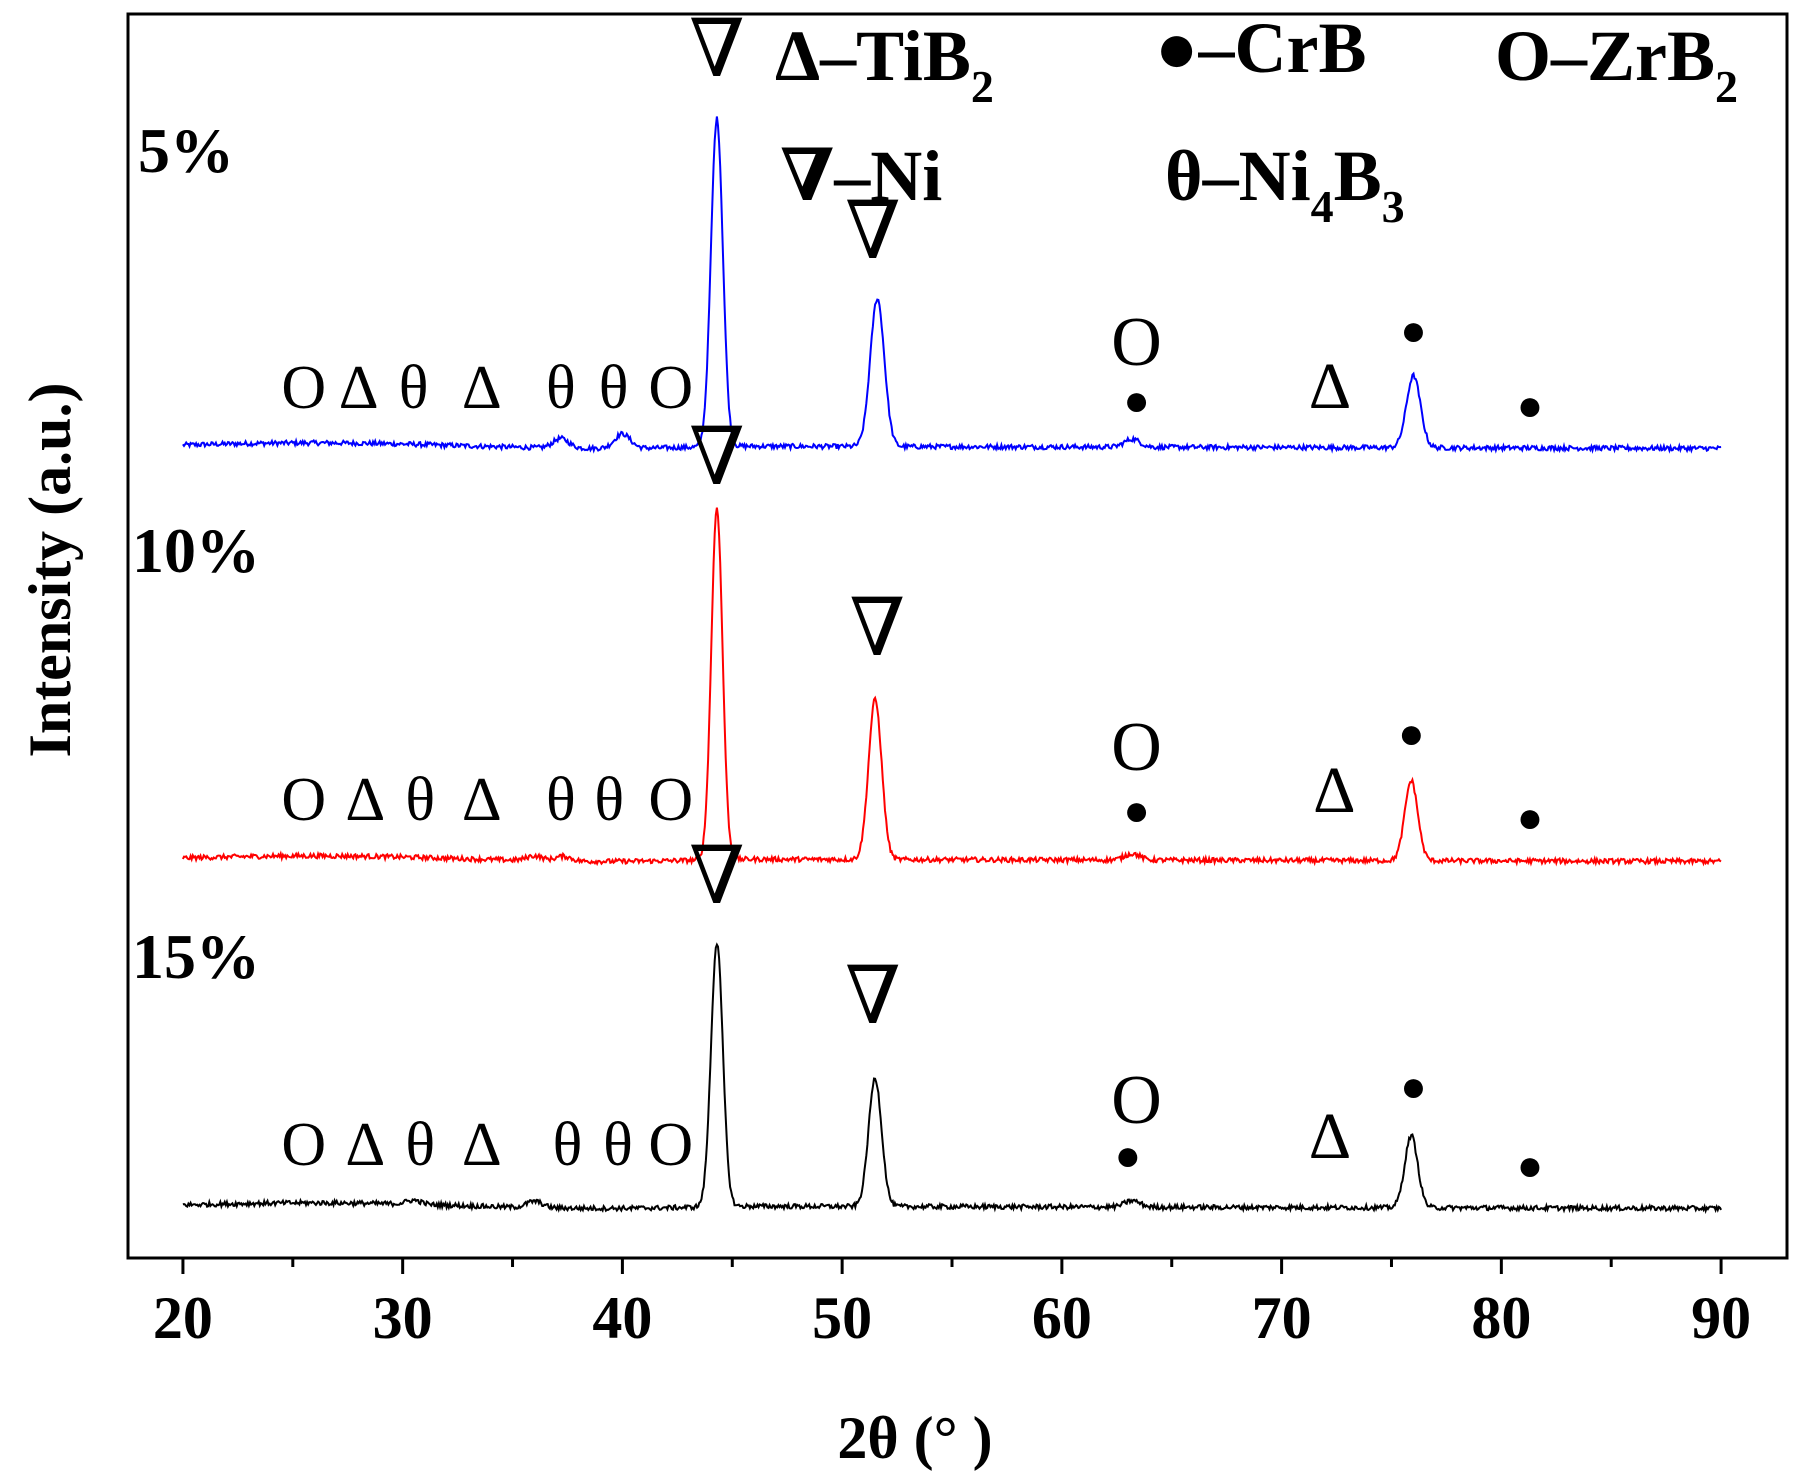 This screenshot has width=1819, height=1476. I want to click on legend-entry-ni: ∇–Ni, so click(861, 176).